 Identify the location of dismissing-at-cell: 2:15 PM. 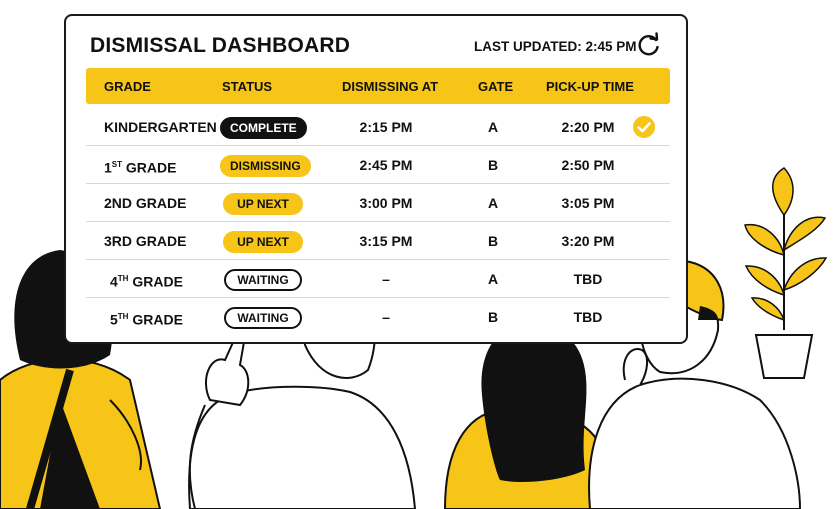
(386, 127).